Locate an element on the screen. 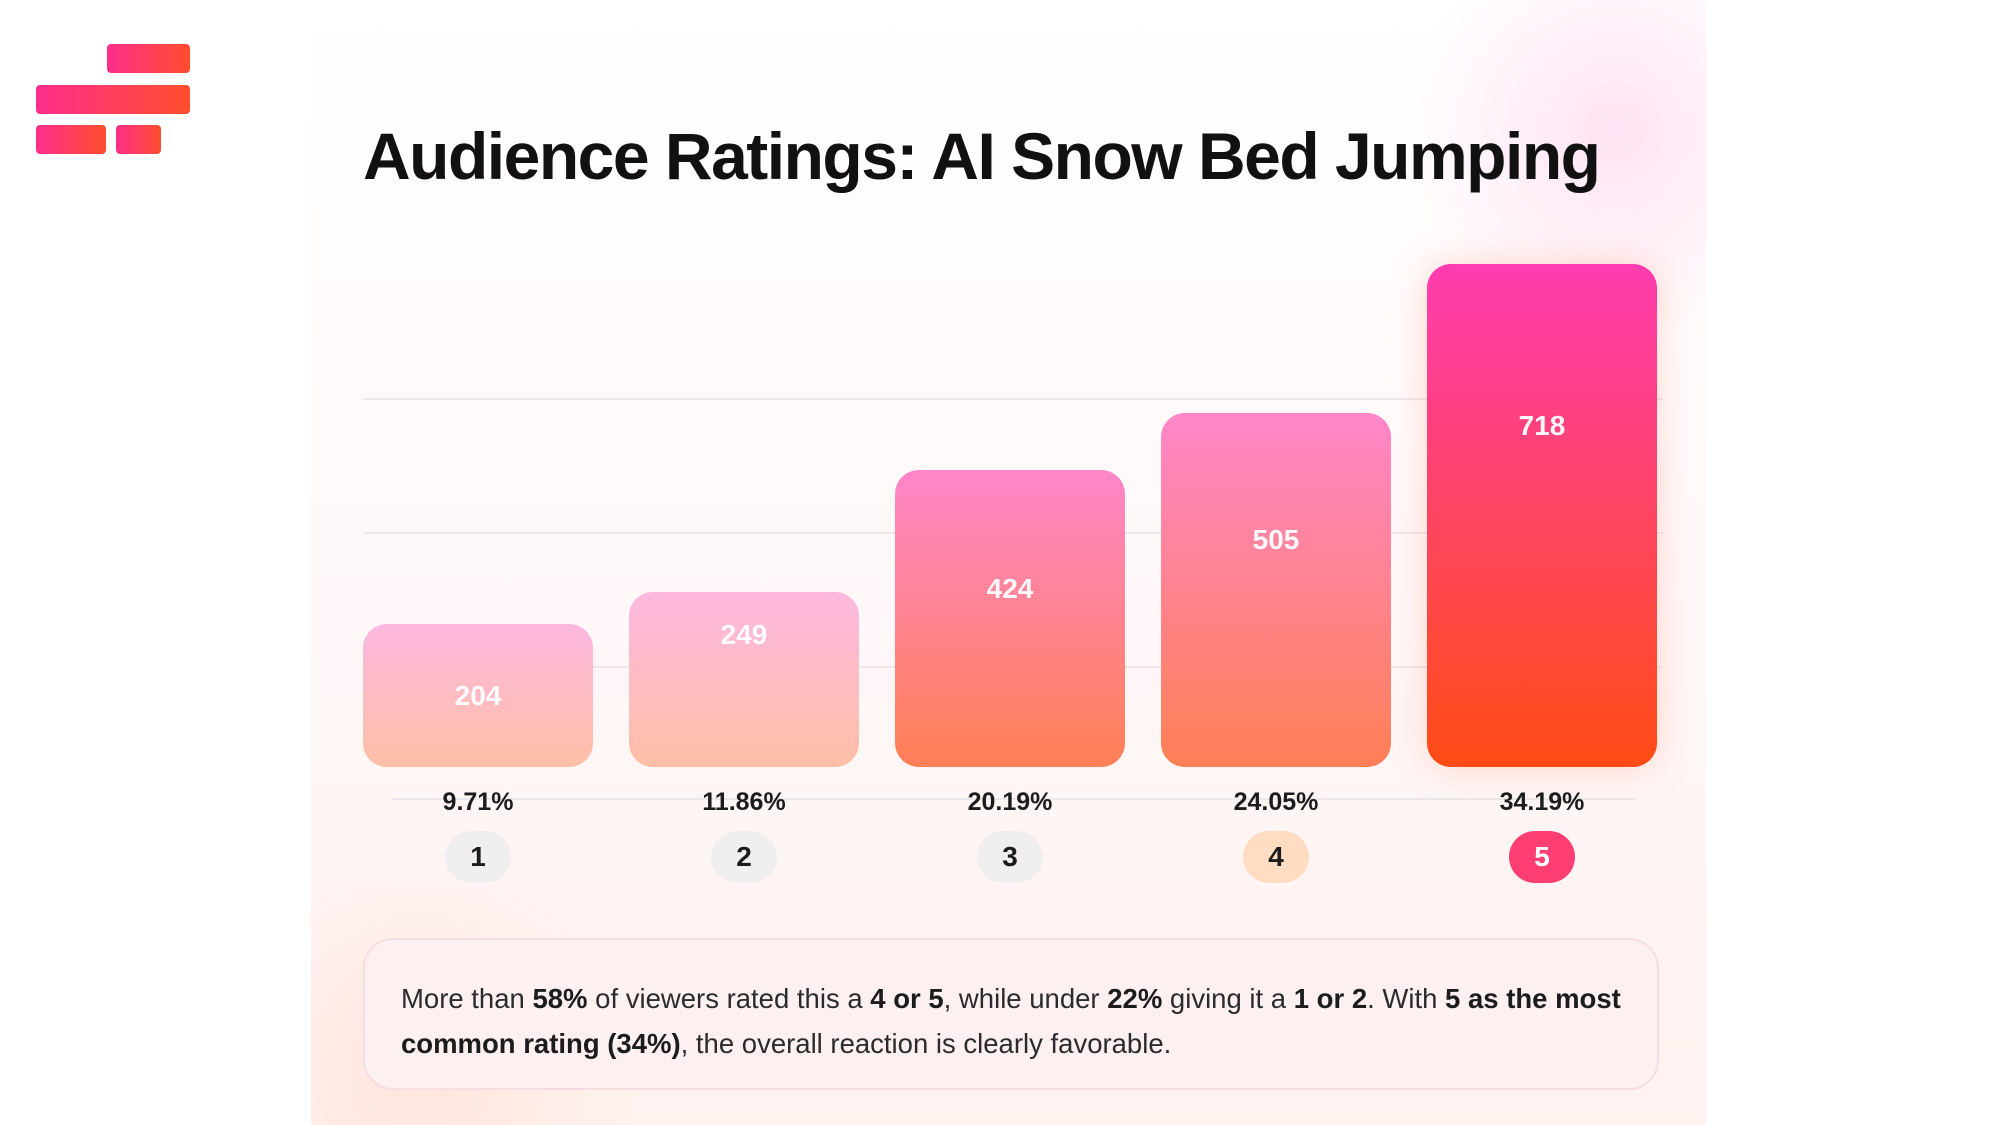 The width and height of the screenshot is (2000, 1125). rating-badge-4: 4 is located at coordinates (1276, 857).